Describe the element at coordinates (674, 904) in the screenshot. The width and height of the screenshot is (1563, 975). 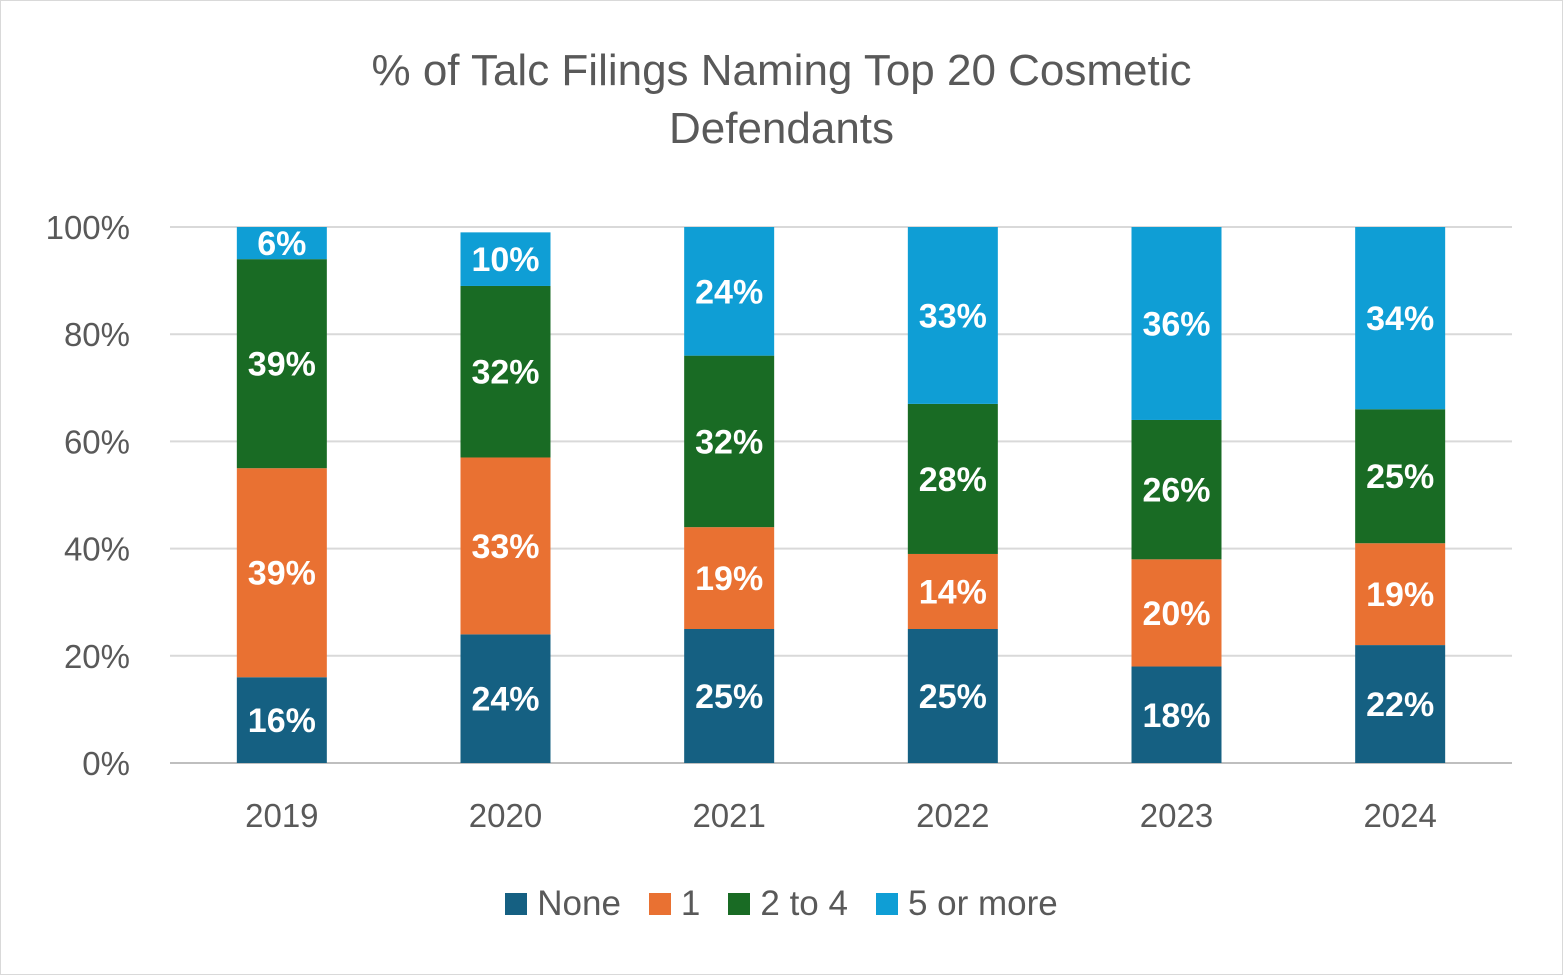
I see `legend-item-1: 1` at that location.